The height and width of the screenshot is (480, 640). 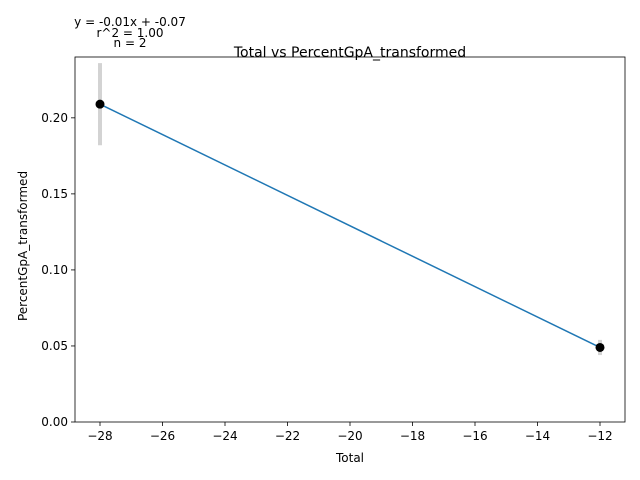 What do you see at coordinates (162, 436) in the screenshot?
I see `x-tick-label: −26` at bounding box center [162, 436].